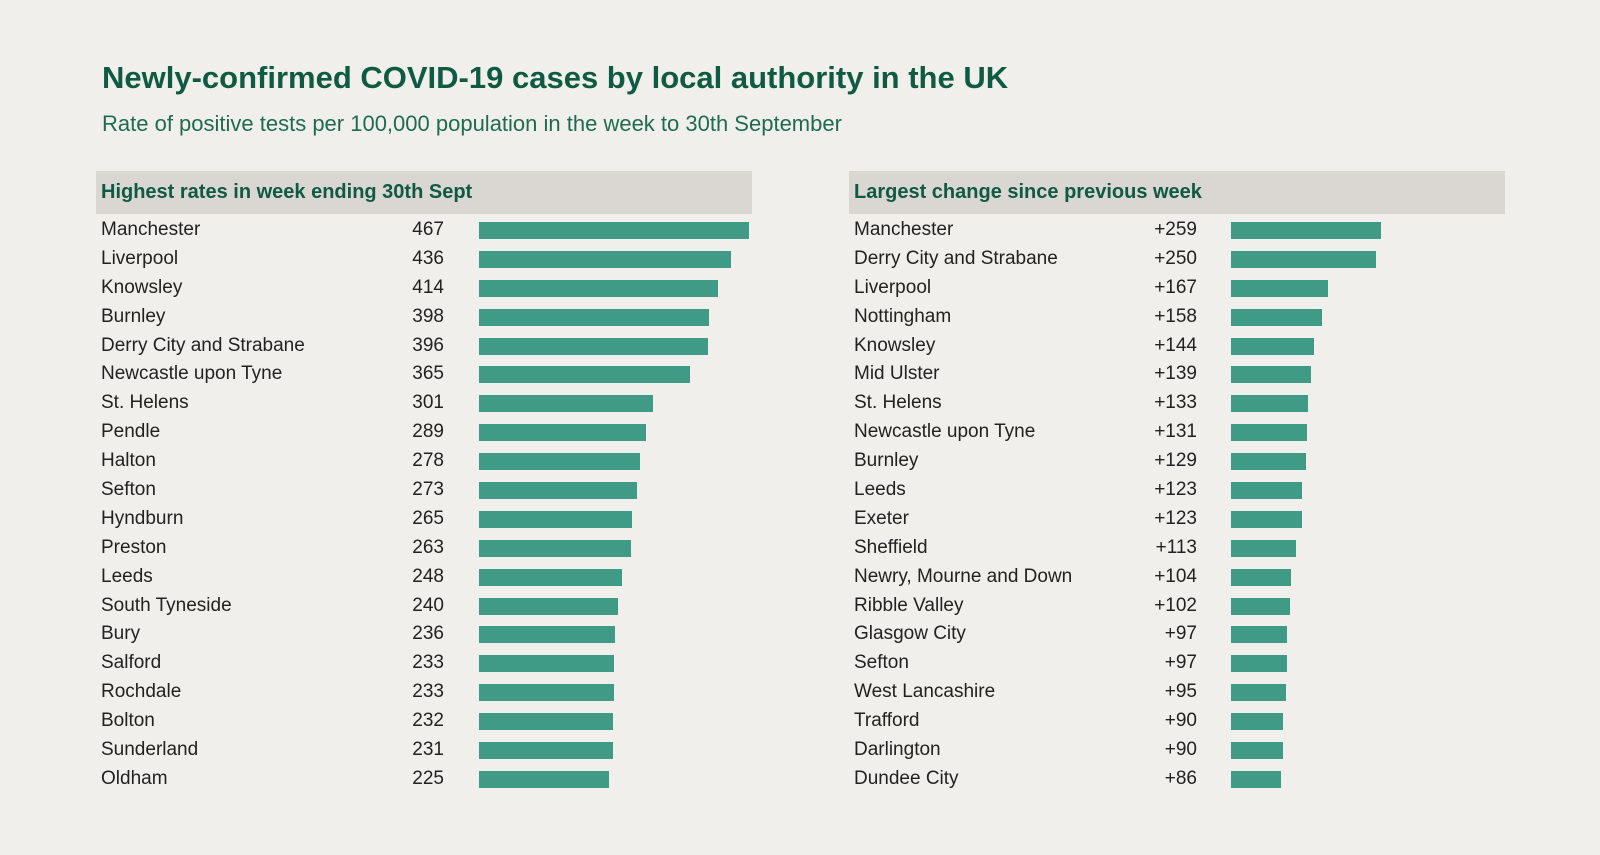  I want to click on bar-row: Preston 263, so click(424, 548).